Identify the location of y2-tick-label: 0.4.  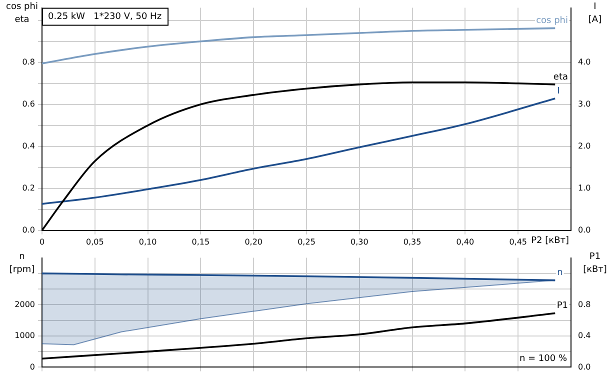
(584, 335).